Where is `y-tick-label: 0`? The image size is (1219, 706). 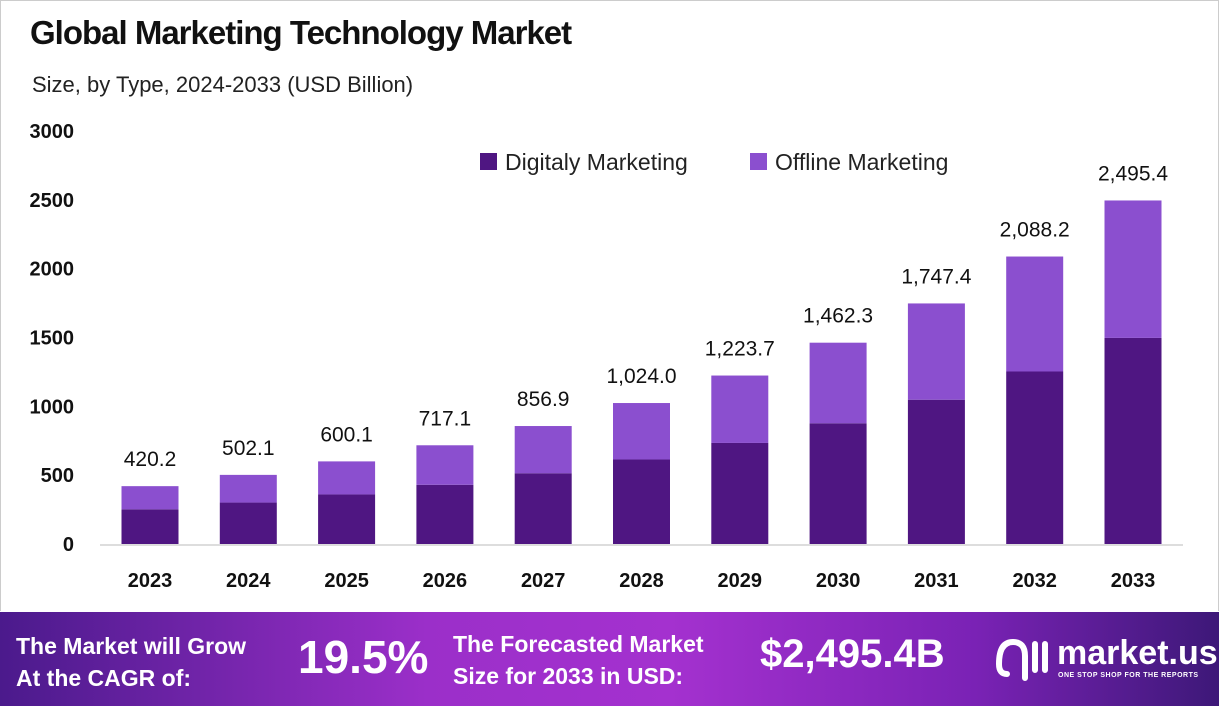
y-tick-label: 0 is located at coordinates (68, 545).